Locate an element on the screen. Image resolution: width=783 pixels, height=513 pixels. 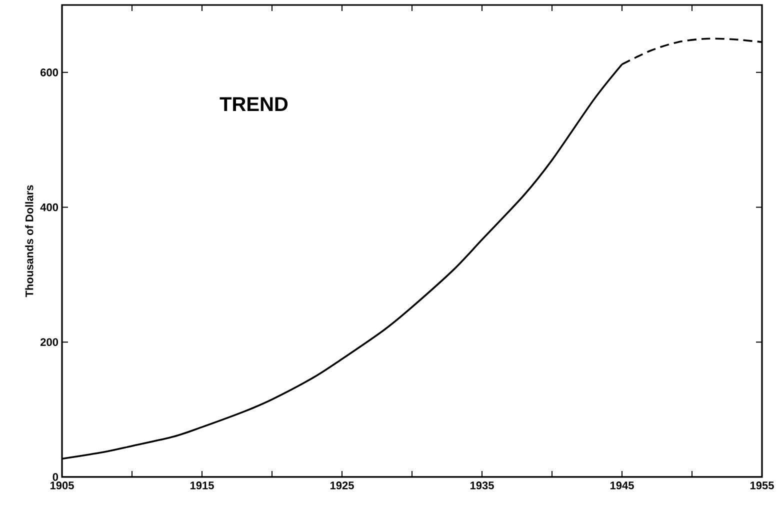
y-tick-label: 600 is located at coordinates (49, 72).